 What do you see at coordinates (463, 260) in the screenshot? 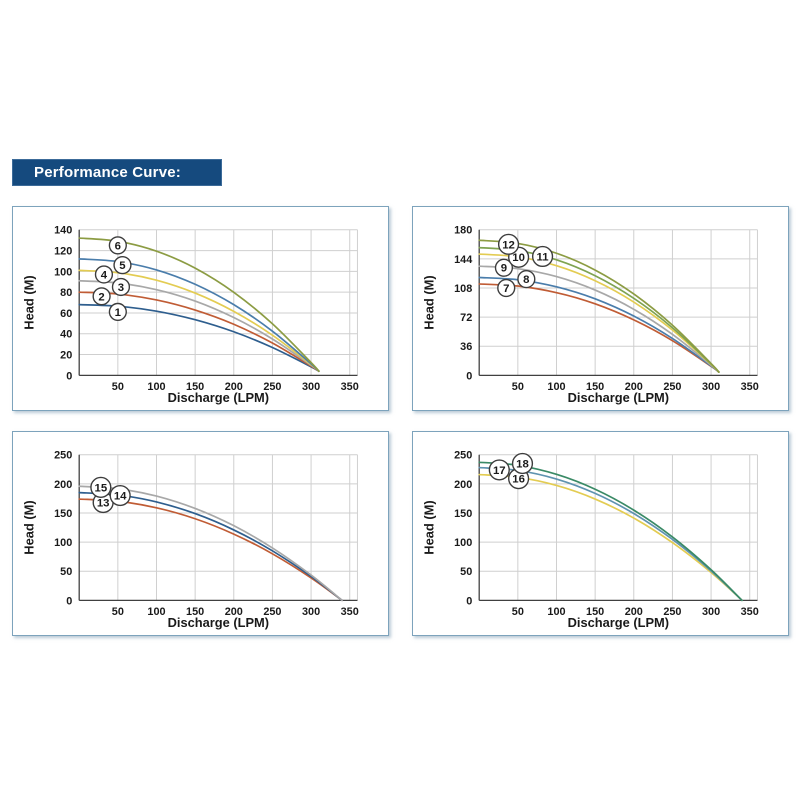
I see `y-tick-label: 144` at bounding box center [463, 260].